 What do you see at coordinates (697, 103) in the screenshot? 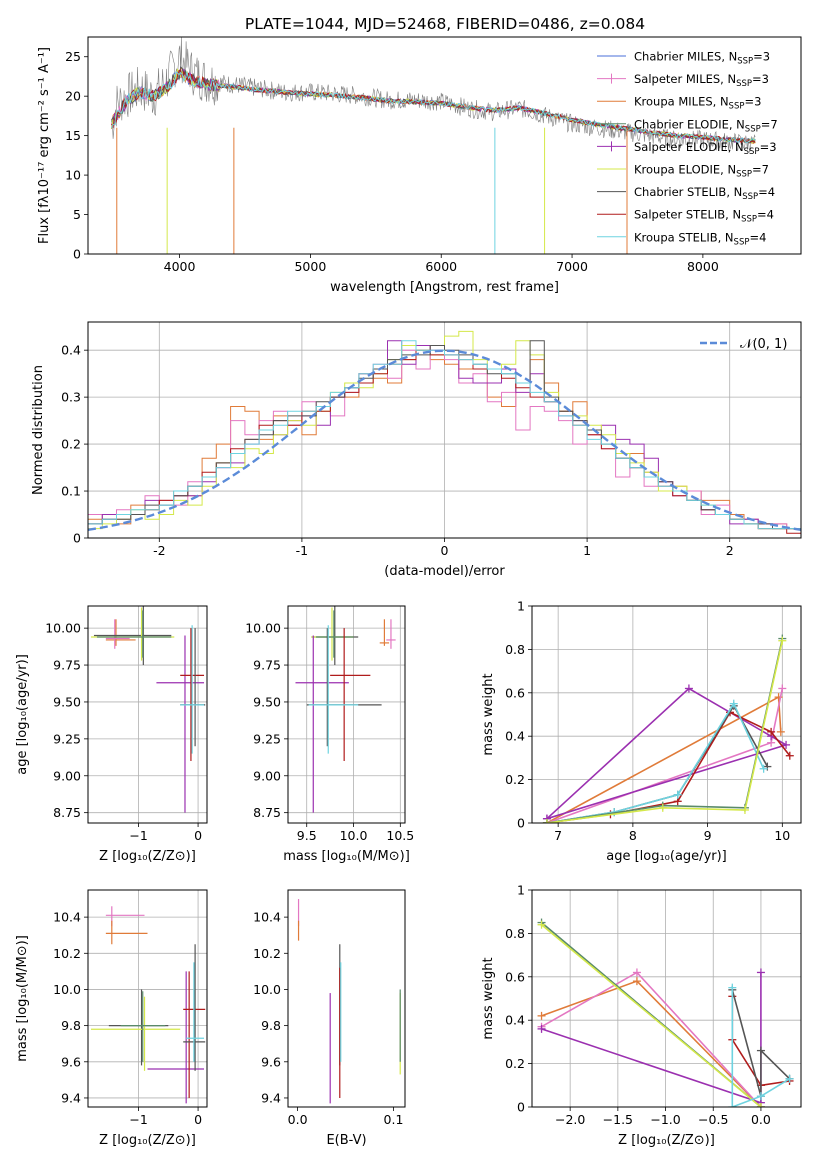
I see `legend-label: Kroupa MILES, NSSP=3` at bounding box center [697, 103].